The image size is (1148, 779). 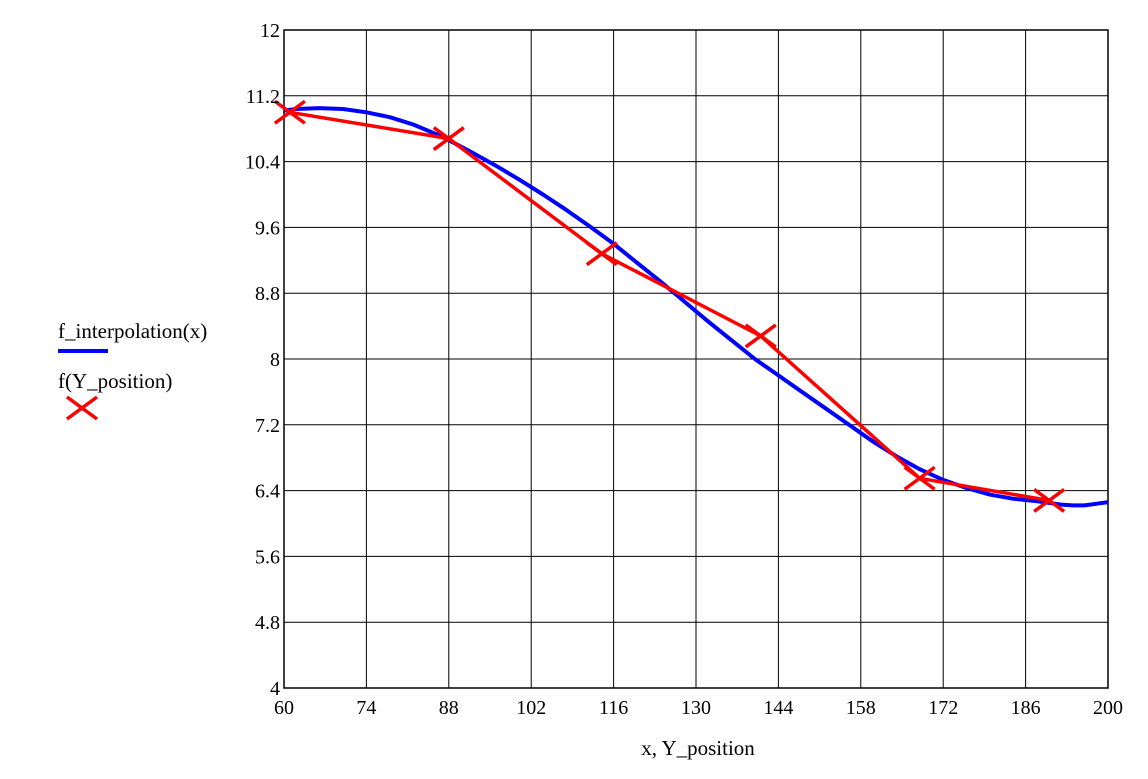 What do you see at coordinates (267, 228) in the screenshot?
I see `y-tick-label: 9.6` at bounding box center [267, 228].